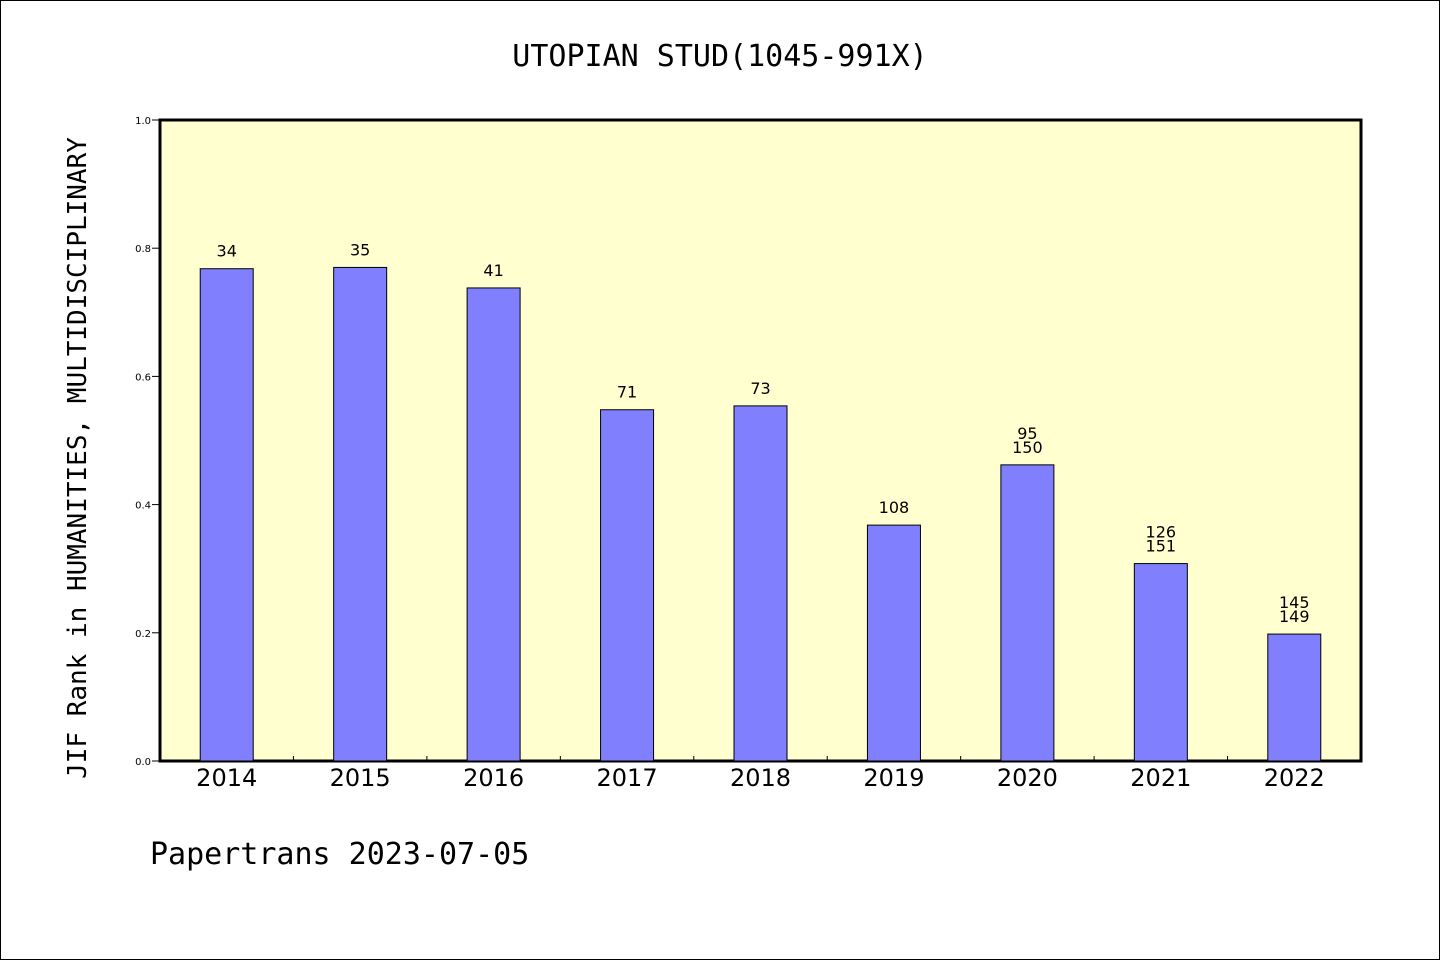 This screenshot has width=1440, height=960. I want to click on x-tick-label: 2014, so click(226, 778).